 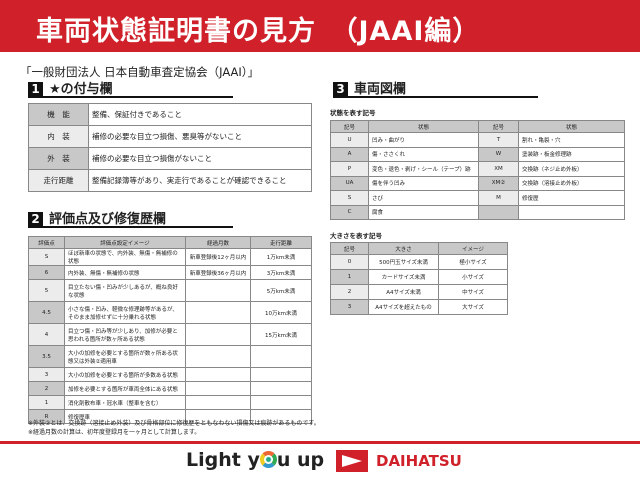 What do you see at coordinates (419, 461) in the screenshot?
I see `brand-name: DAIHATSU` at bounding box center [419, 461].